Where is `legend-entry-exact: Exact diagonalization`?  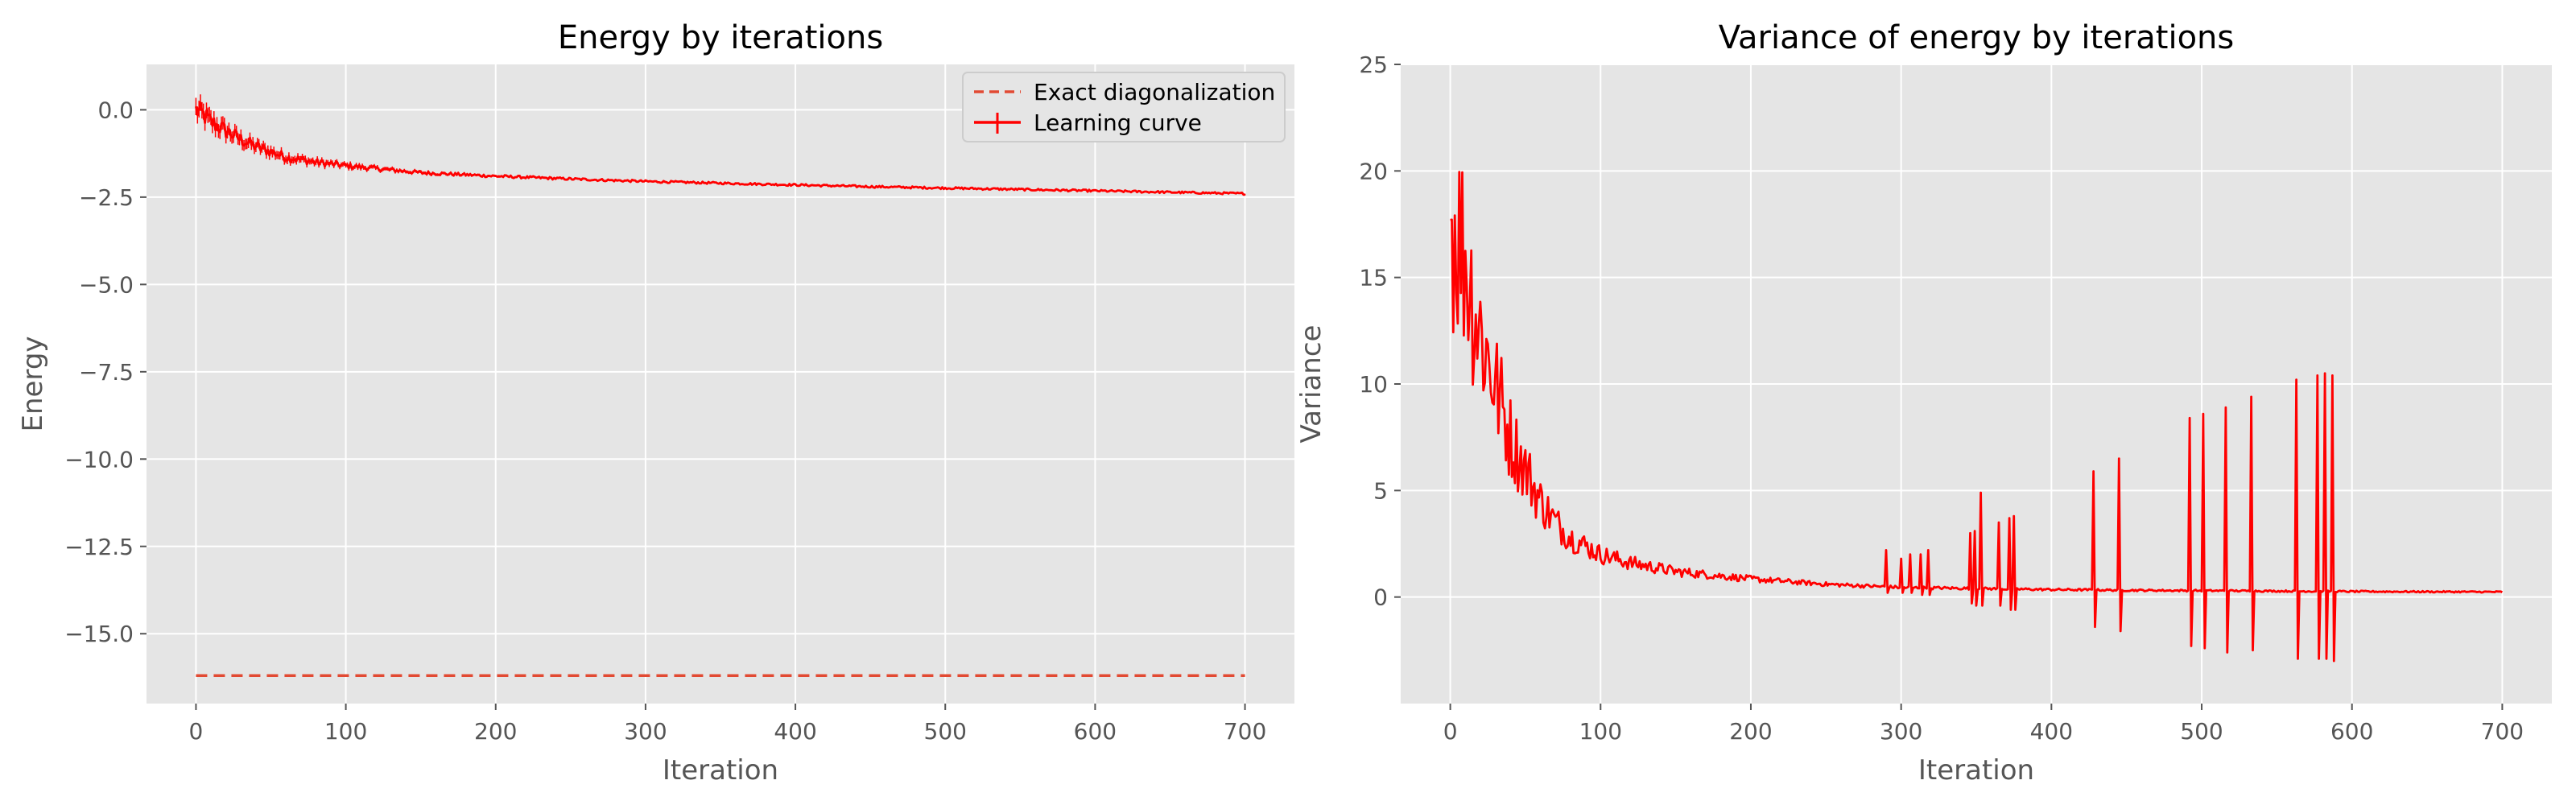 legend-entry-exact: Exact diagonalization is located at coordinates (1154, 92).